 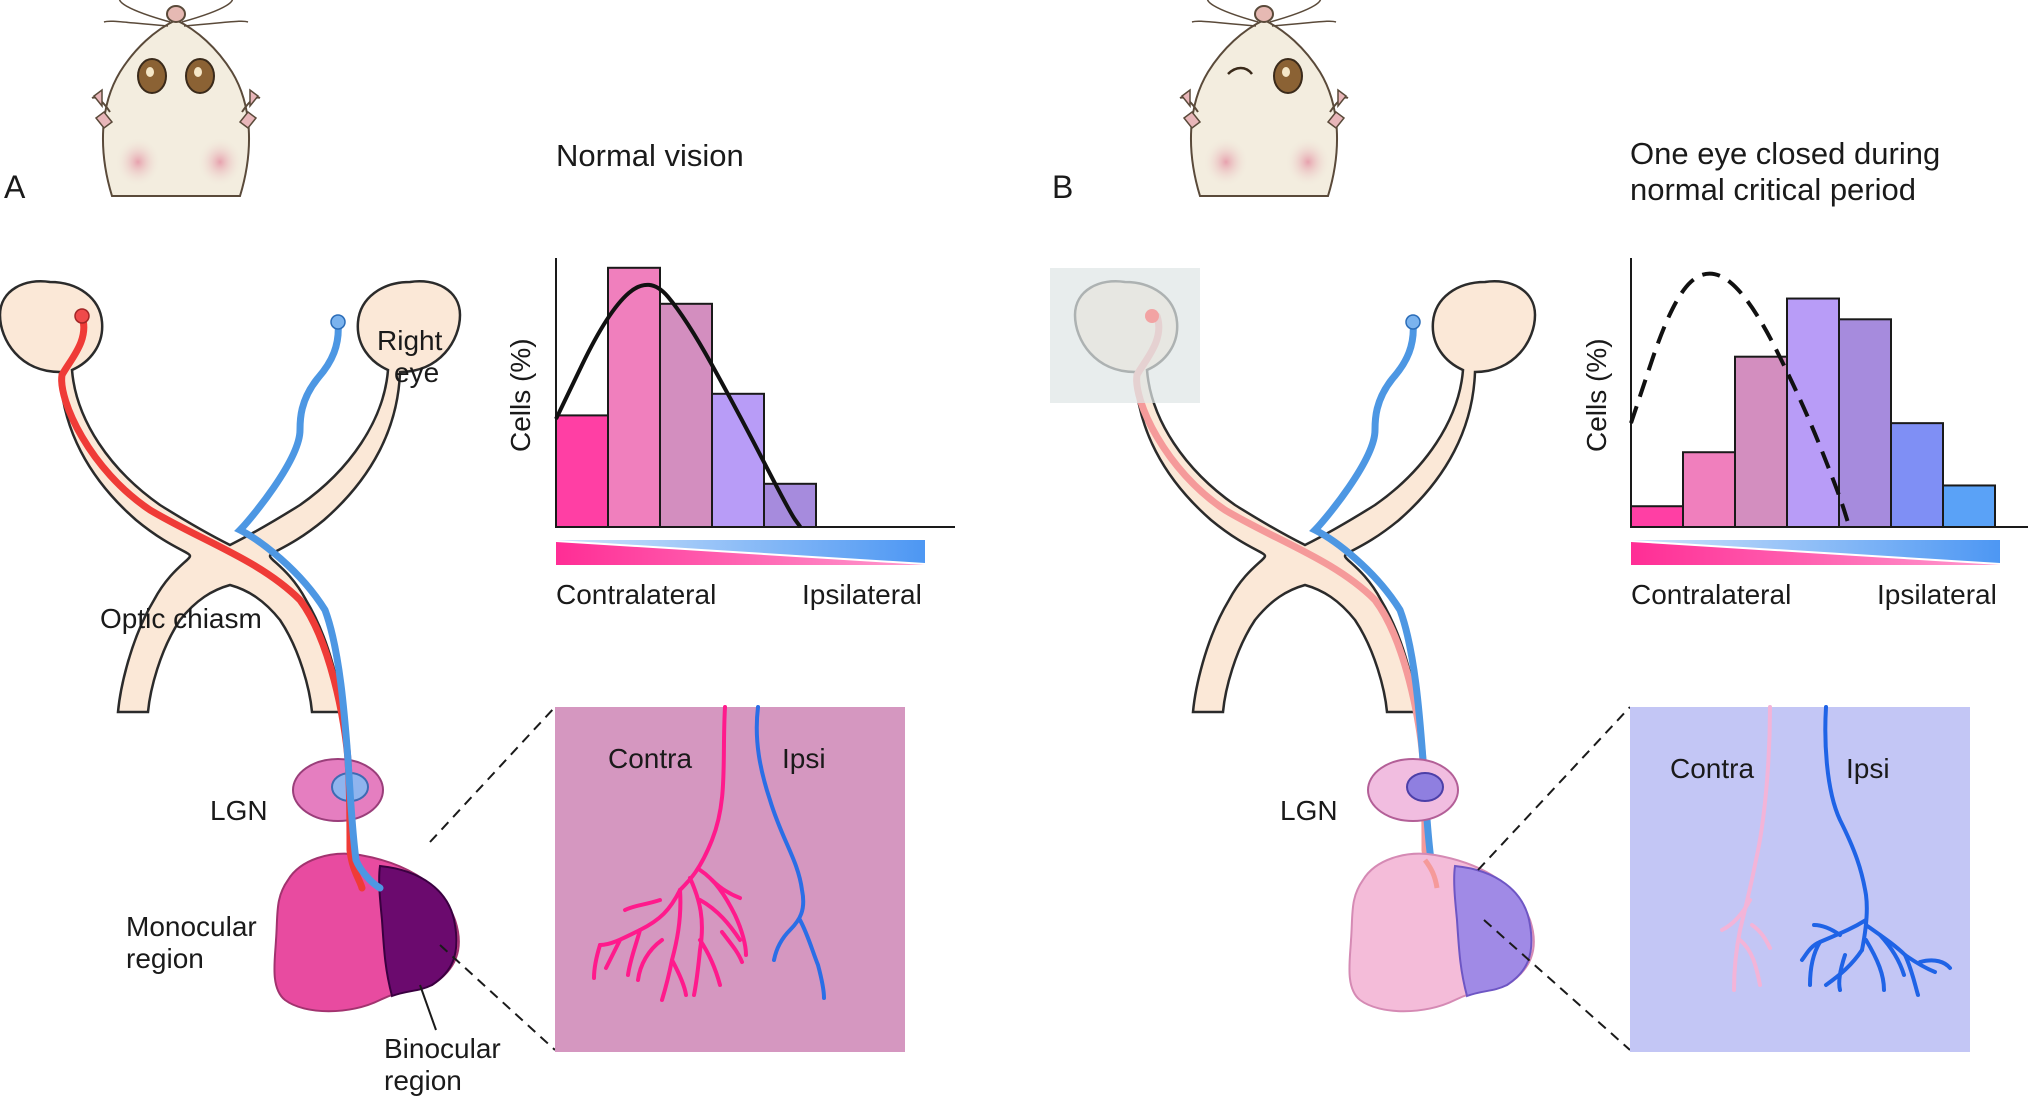 I want to click on chart-b-curve, so click(x=1740, y=399).